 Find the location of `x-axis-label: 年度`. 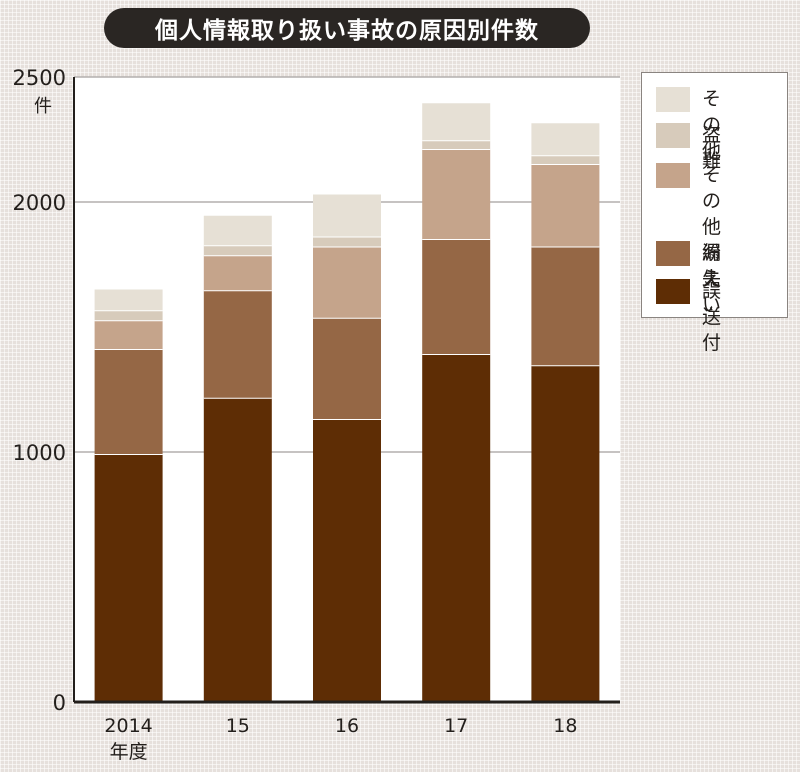

x-axis-label: 年度 is located at coordinates (129, 752).